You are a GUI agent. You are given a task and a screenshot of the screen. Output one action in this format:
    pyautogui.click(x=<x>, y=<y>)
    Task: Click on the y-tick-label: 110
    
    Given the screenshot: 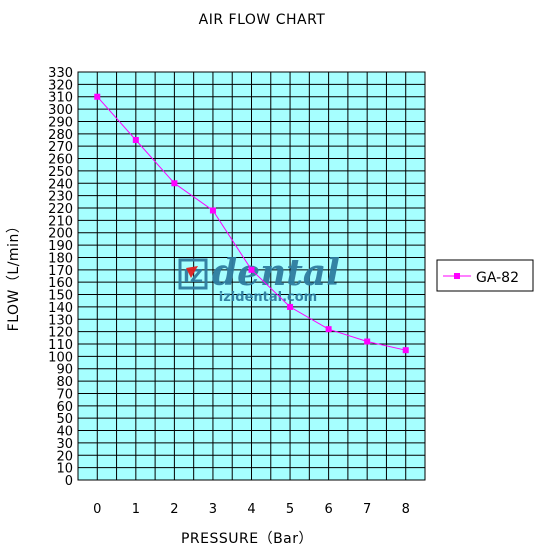 What is the action you would take?
    pyautogui.click(x=60, y=345)
    